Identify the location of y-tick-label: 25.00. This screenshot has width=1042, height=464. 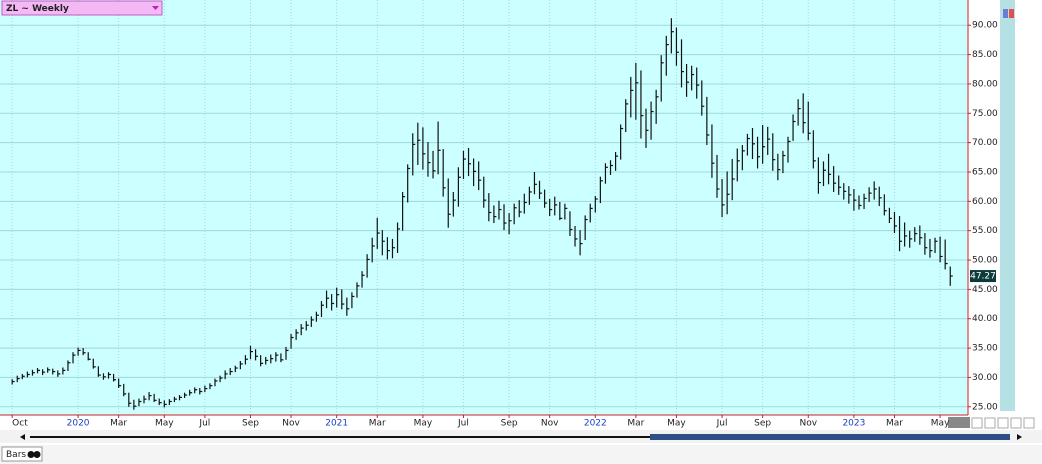
(985, 407).